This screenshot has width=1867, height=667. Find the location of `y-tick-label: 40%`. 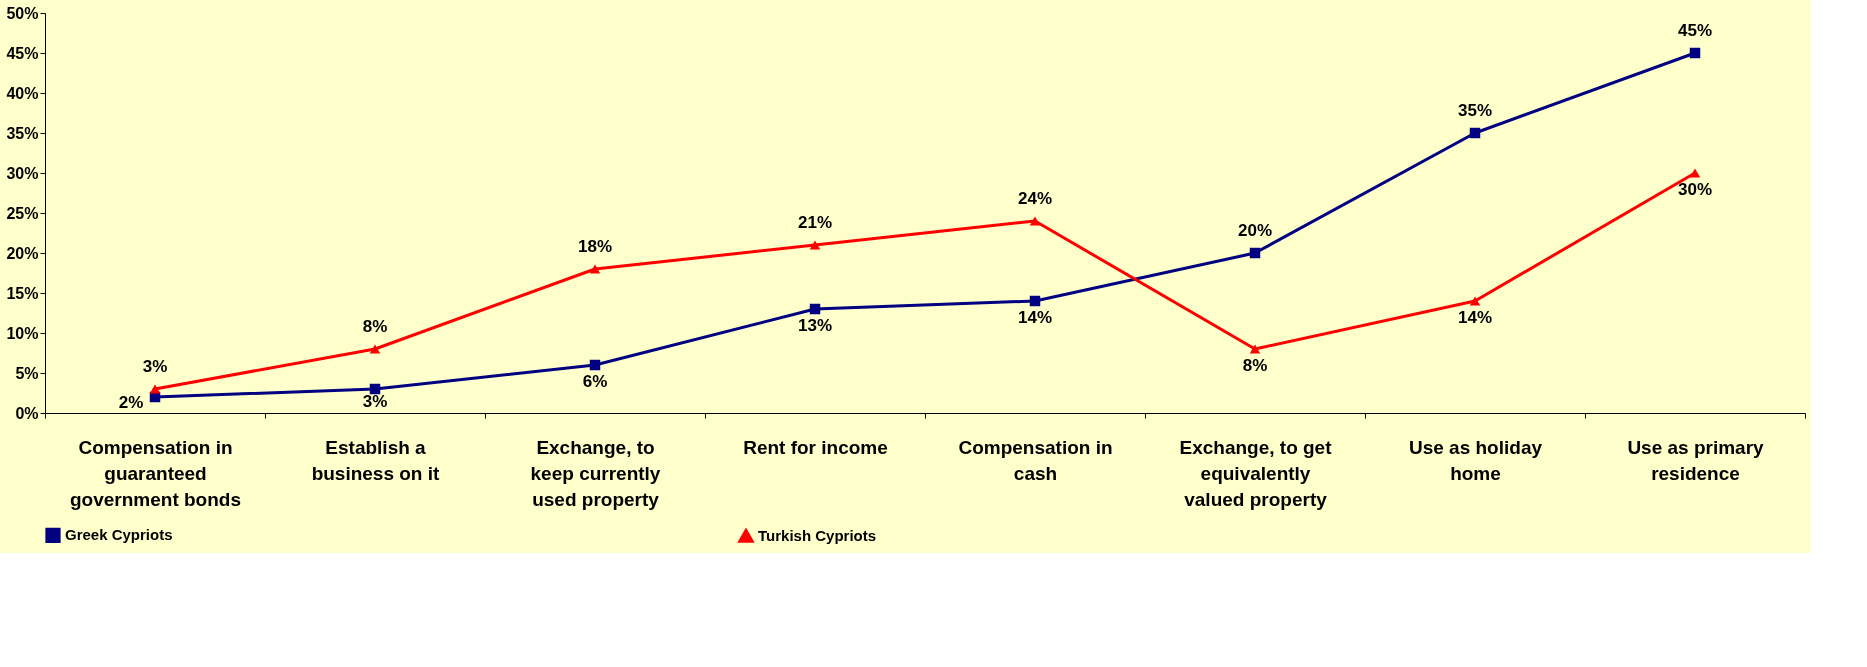

y-tick-label: 40% is located at coordinates (22, 93).